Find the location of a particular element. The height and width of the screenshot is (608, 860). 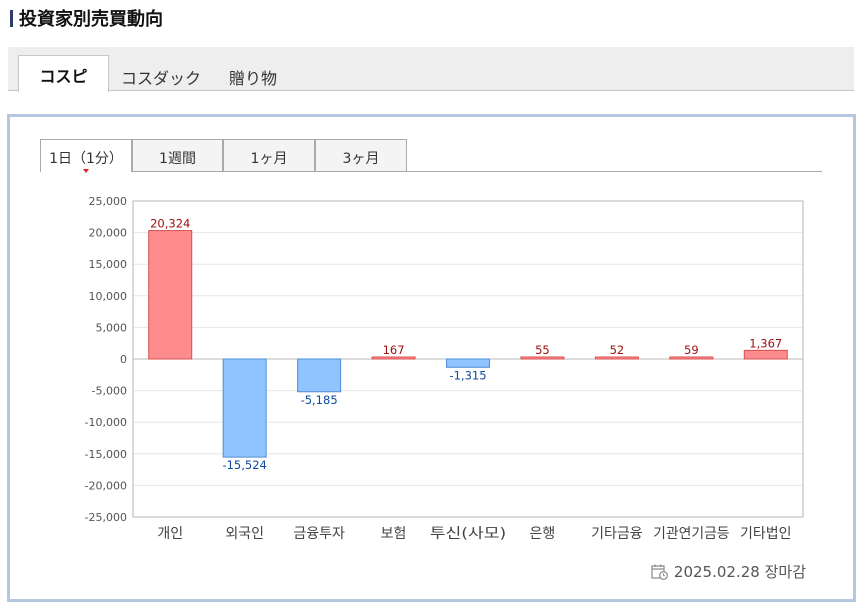

tab-period-1day-label: 1日（1分） is located at coordinates (86, 159).